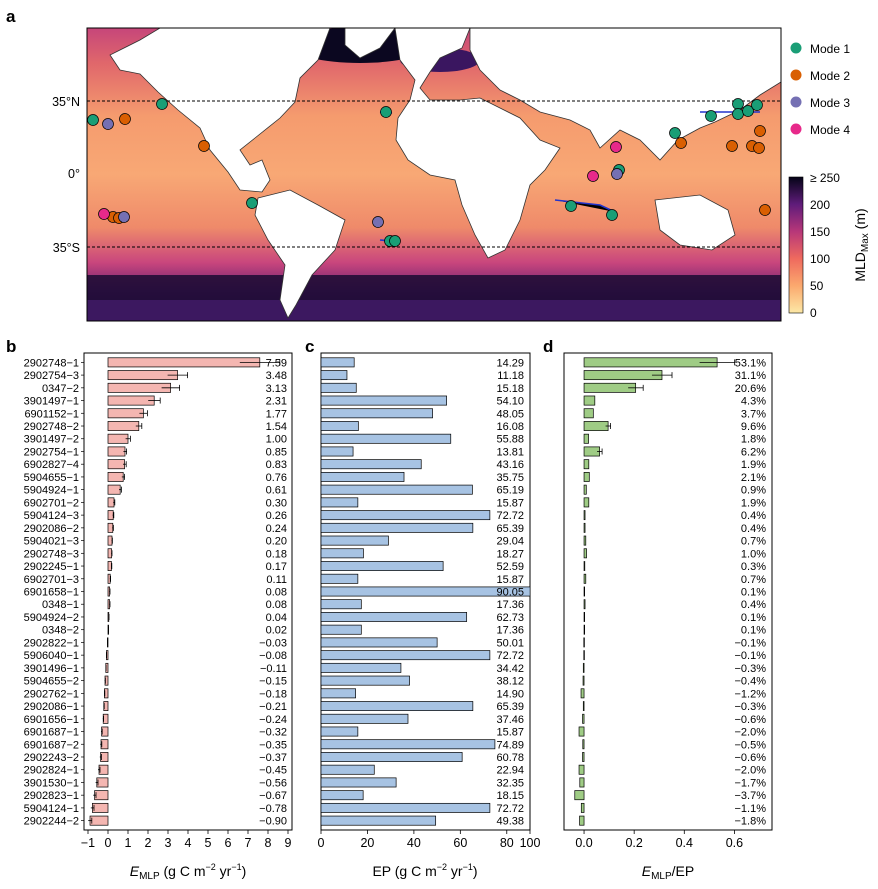 The image size is (878, 889). What do you see at coordinates (273, 682) in the screenshot?
I see `panel-b-value-label: −0.15` at bounding box center [273, 682].